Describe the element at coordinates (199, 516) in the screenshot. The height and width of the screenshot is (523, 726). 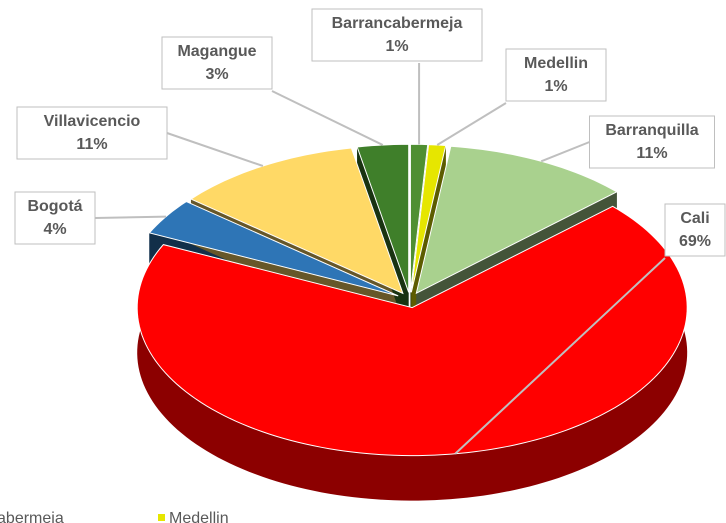
I see `legend-label: Medellin` at that location.